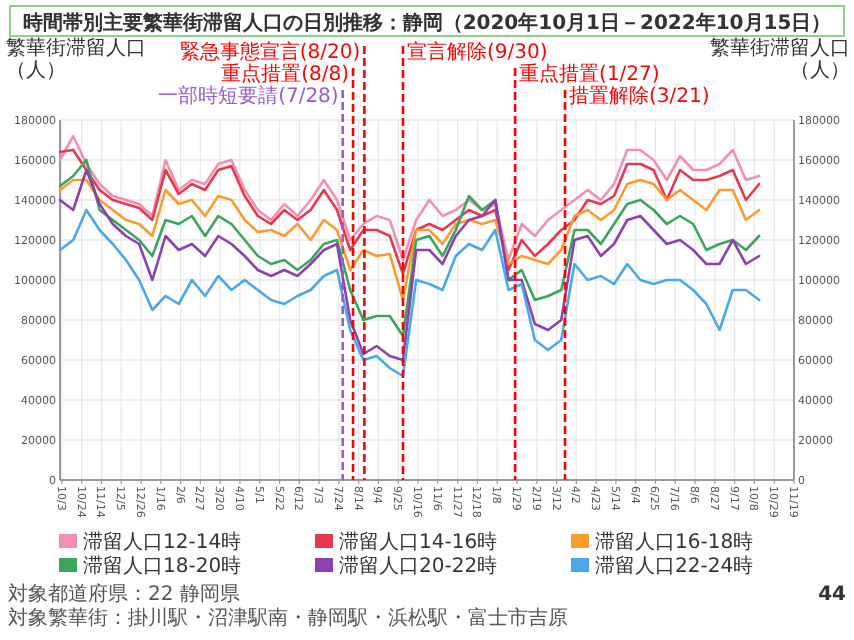 This screenshot has width=854, height=640. I want to click on chart-title: 時間帯別主要繁華街滞留人口の日別推移：静岡（2020年10月1日－2022年10月15日）, so click(427, 23).